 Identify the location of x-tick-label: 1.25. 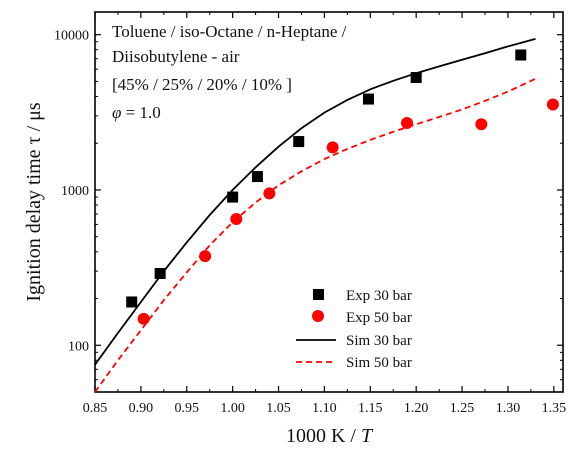
(462, 408).